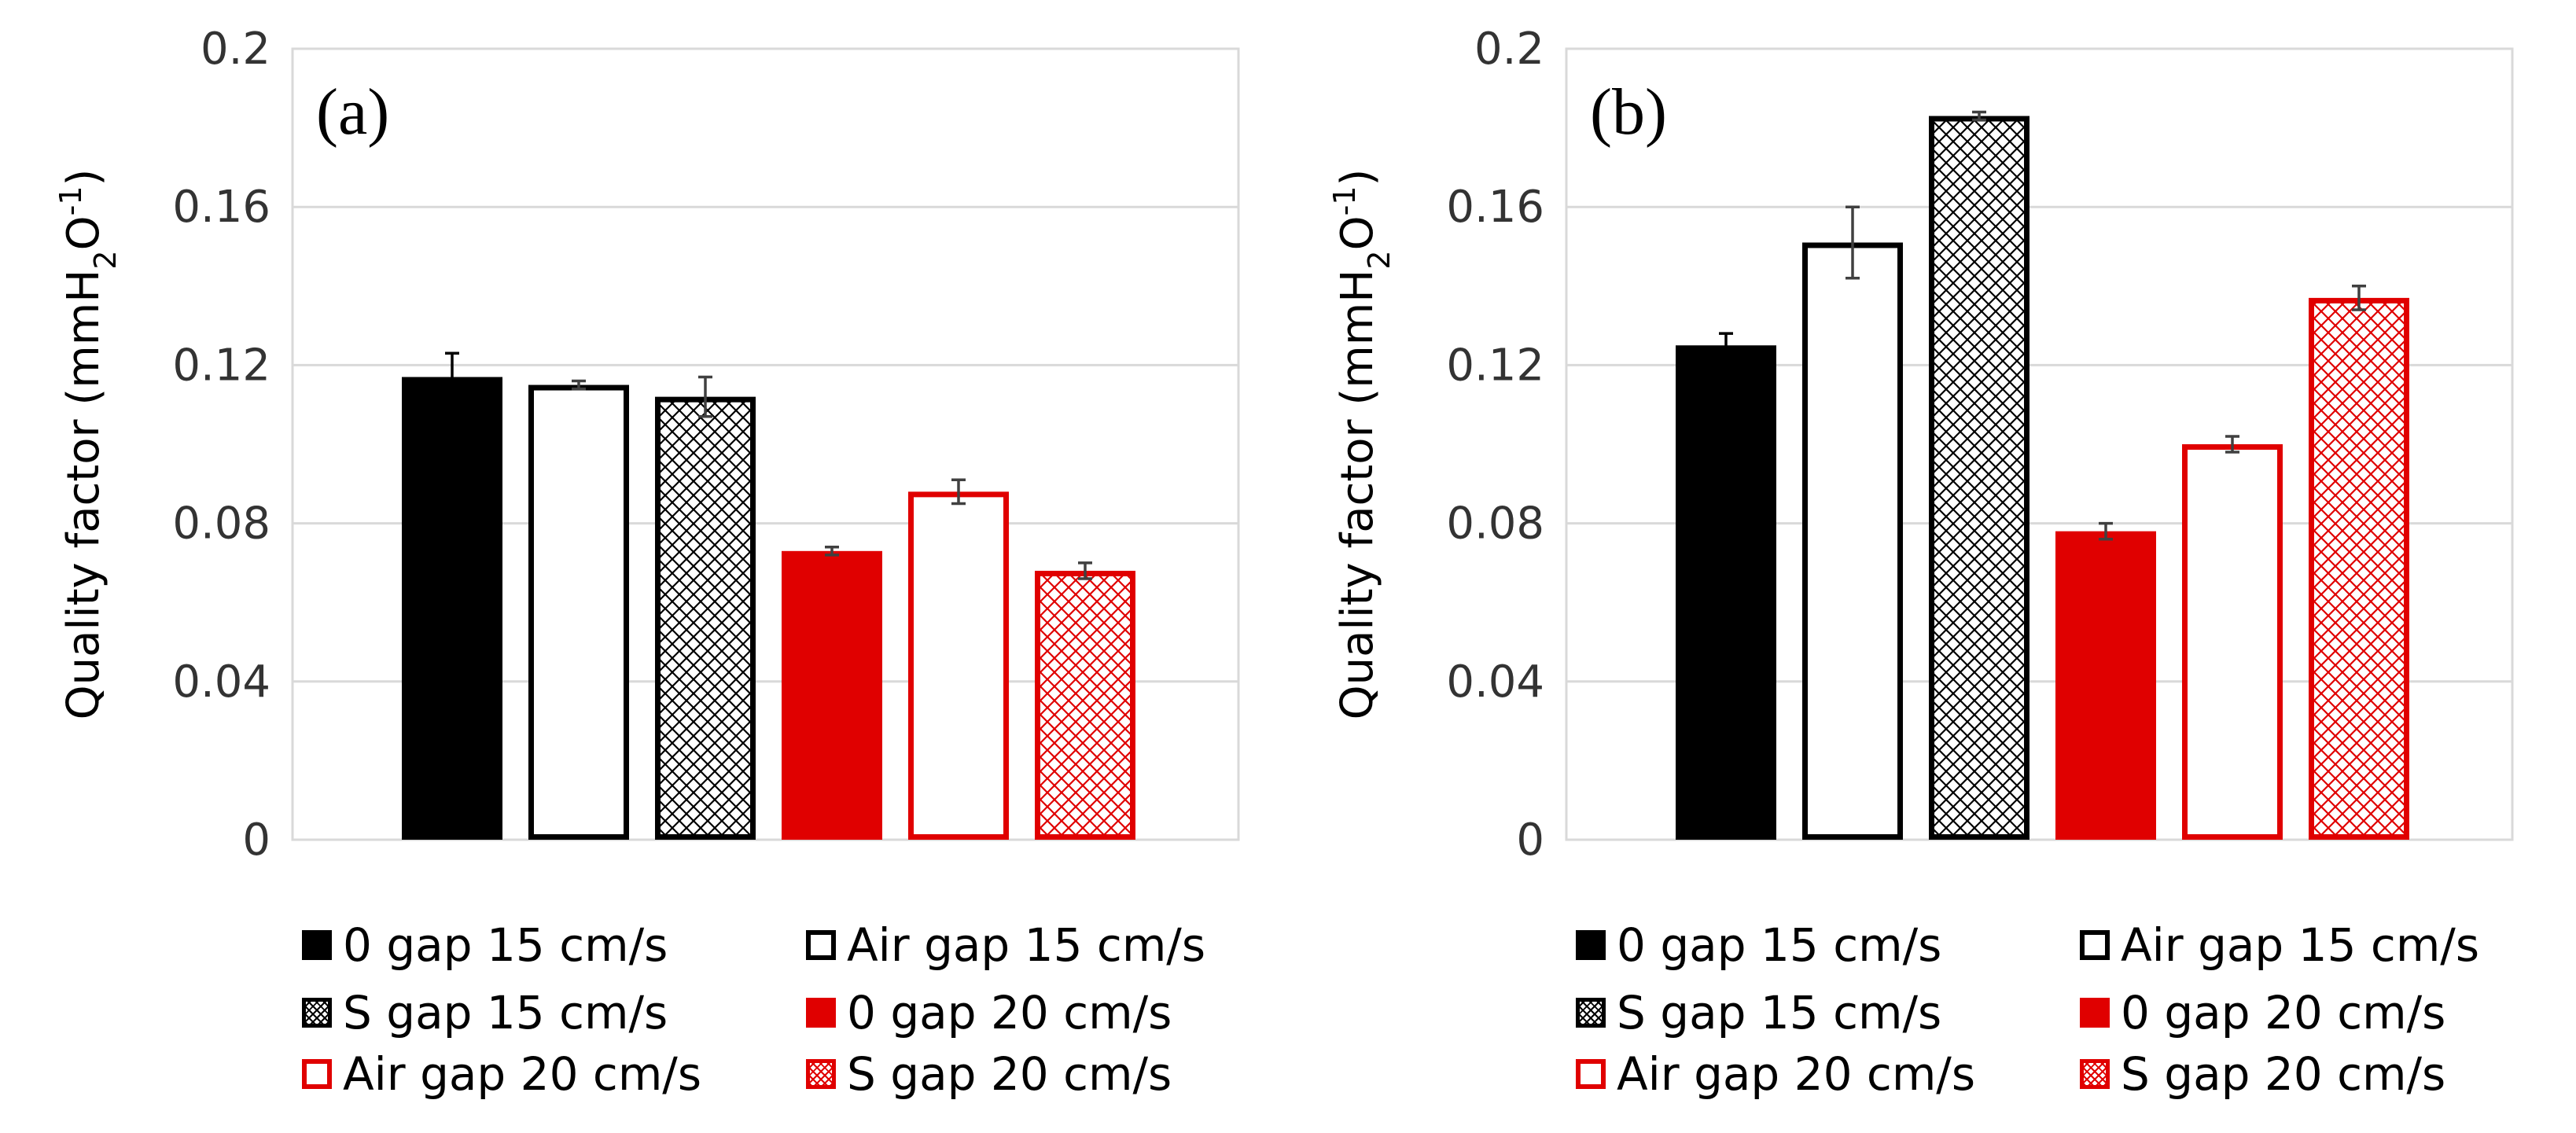 The height and width of the screenshot is (1133, 2576). Describe the element at coordinates (1628, 112) in the screenshot. I see `panel-label: (b)` at that location.